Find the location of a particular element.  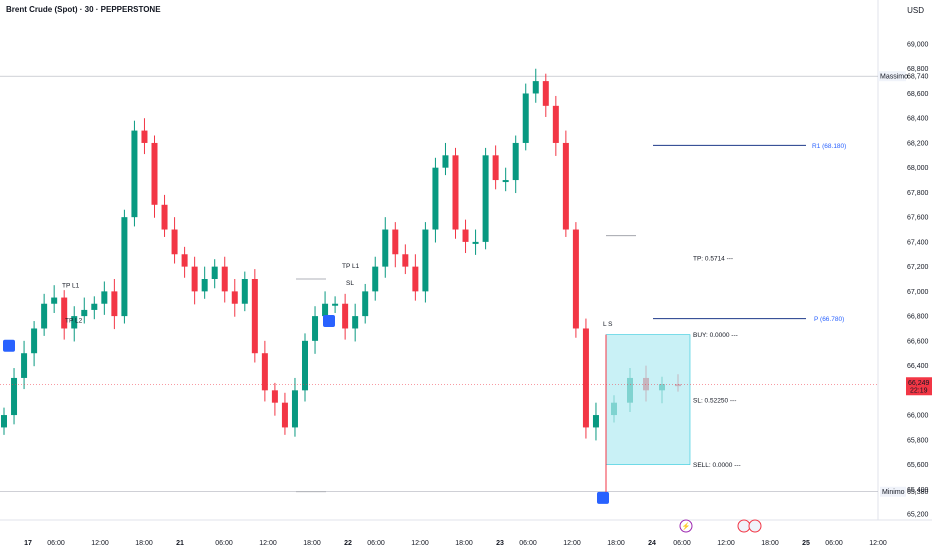

tp-l1-label: TP L1 is located at coordinates (71, 286).